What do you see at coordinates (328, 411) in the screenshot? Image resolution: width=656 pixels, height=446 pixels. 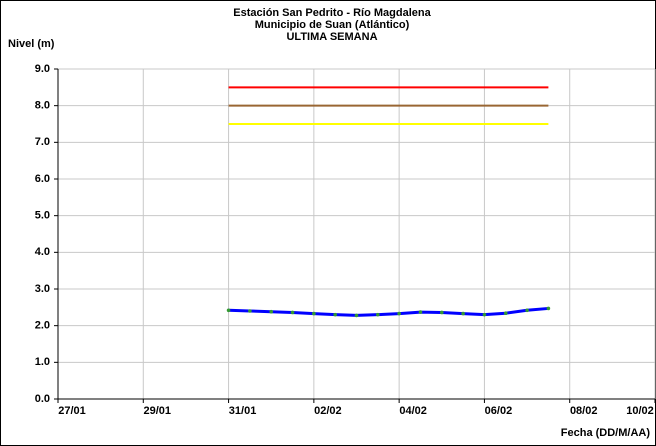 I see `x-tick-label: 02/02` at bounding box center [328, 411].